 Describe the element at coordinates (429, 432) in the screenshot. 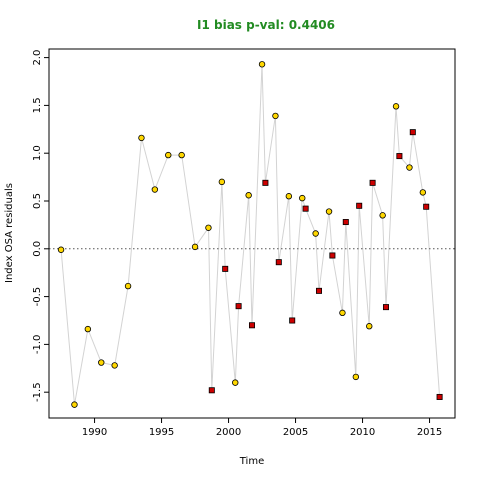

I see `x-tick-label: 2015` at that location.